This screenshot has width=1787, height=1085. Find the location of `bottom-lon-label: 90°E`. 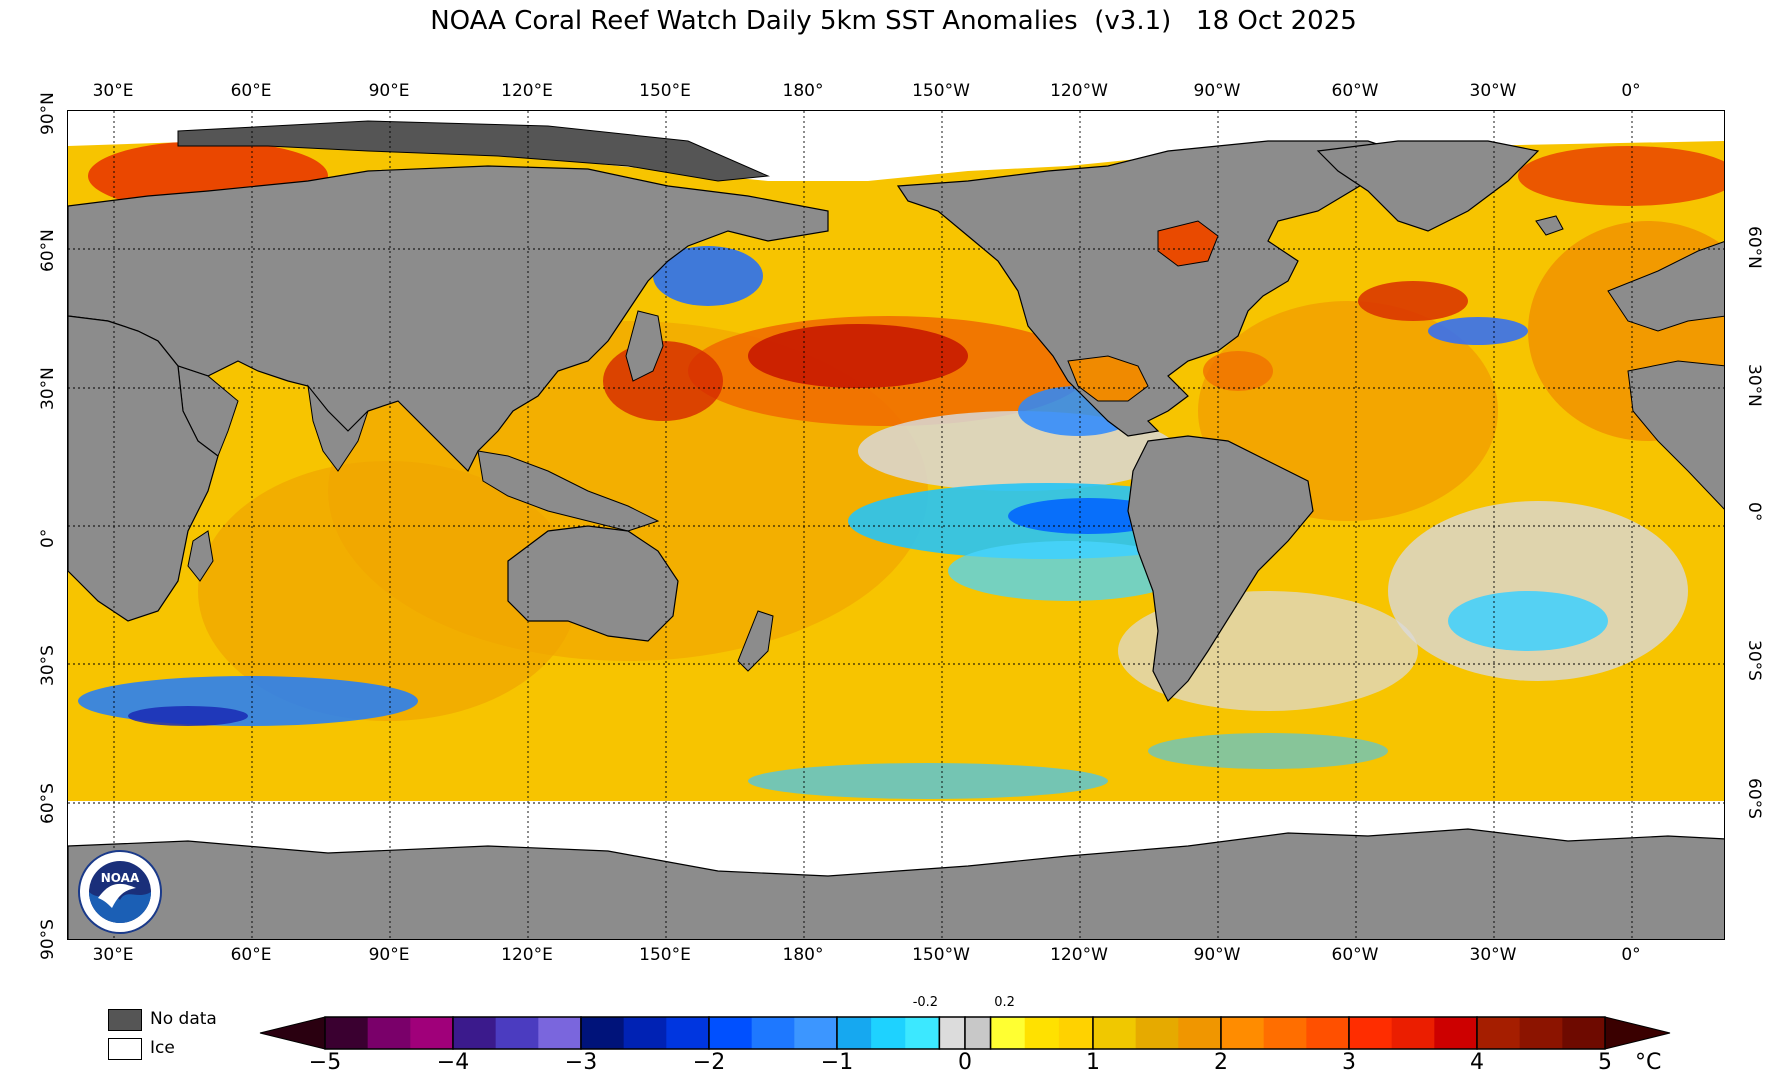

bottom-lon-label: 90°E is located at coordinates (389, 955).